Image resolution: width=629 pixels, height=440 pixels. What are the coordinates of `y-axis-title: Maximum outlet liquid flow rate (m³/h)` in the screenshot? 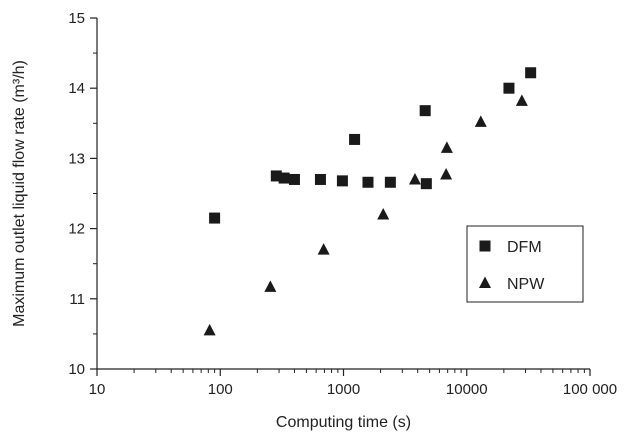 It's located at (19, 193).